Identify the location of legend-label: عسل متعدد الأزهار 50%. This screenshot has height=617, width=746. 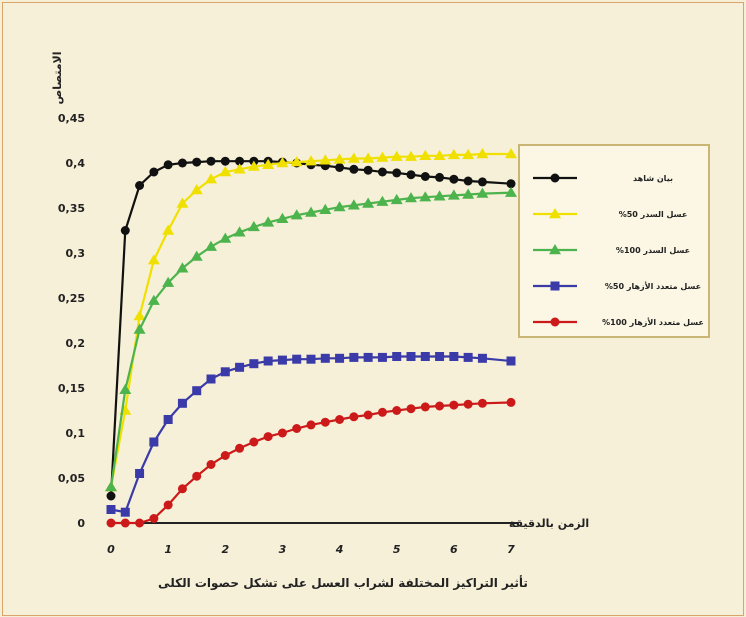
(653, 286).